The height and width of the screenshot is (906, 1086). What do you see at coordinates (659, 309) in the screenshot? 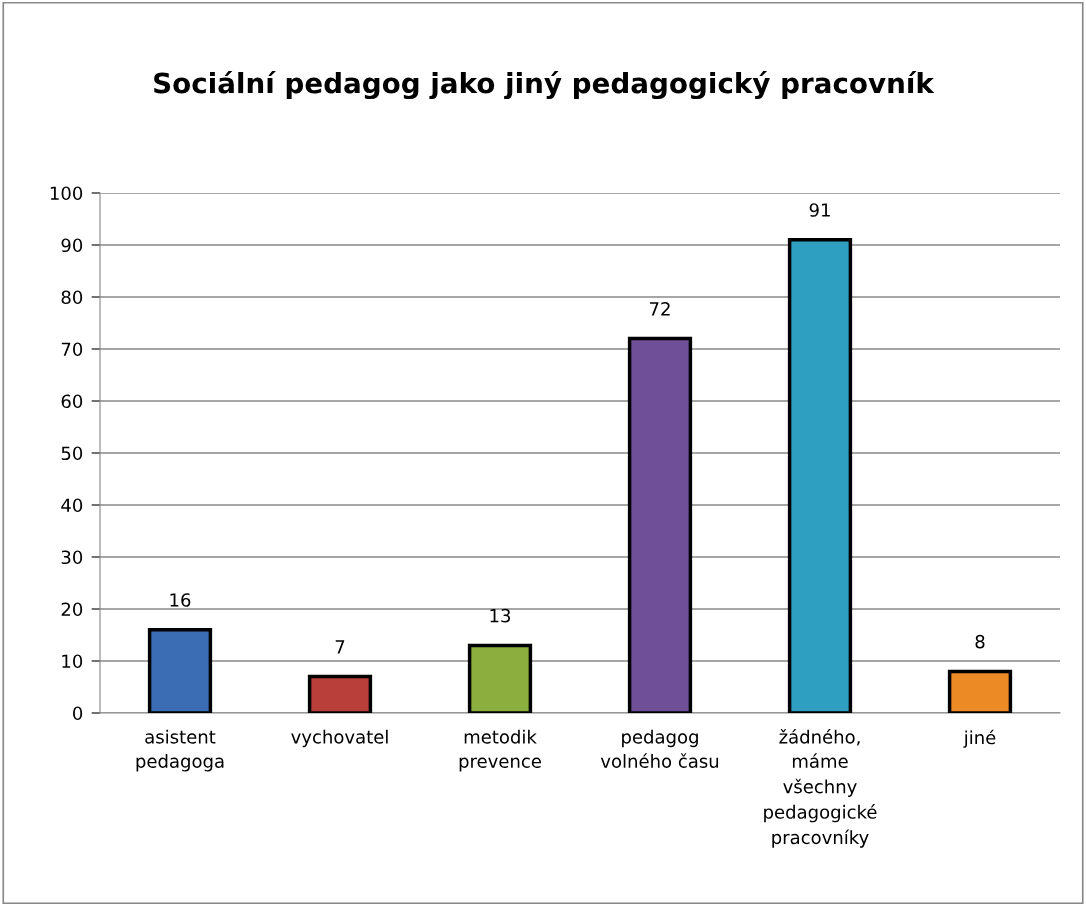
I see `data-label: 72` at bounding box center [659, 309].